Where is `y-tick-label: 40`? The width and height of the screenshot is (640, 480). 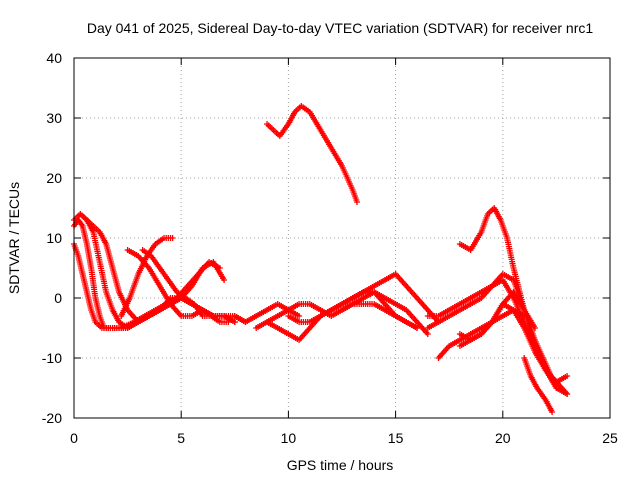 y-tick-label: 40 is located at coordinates (54, 58).